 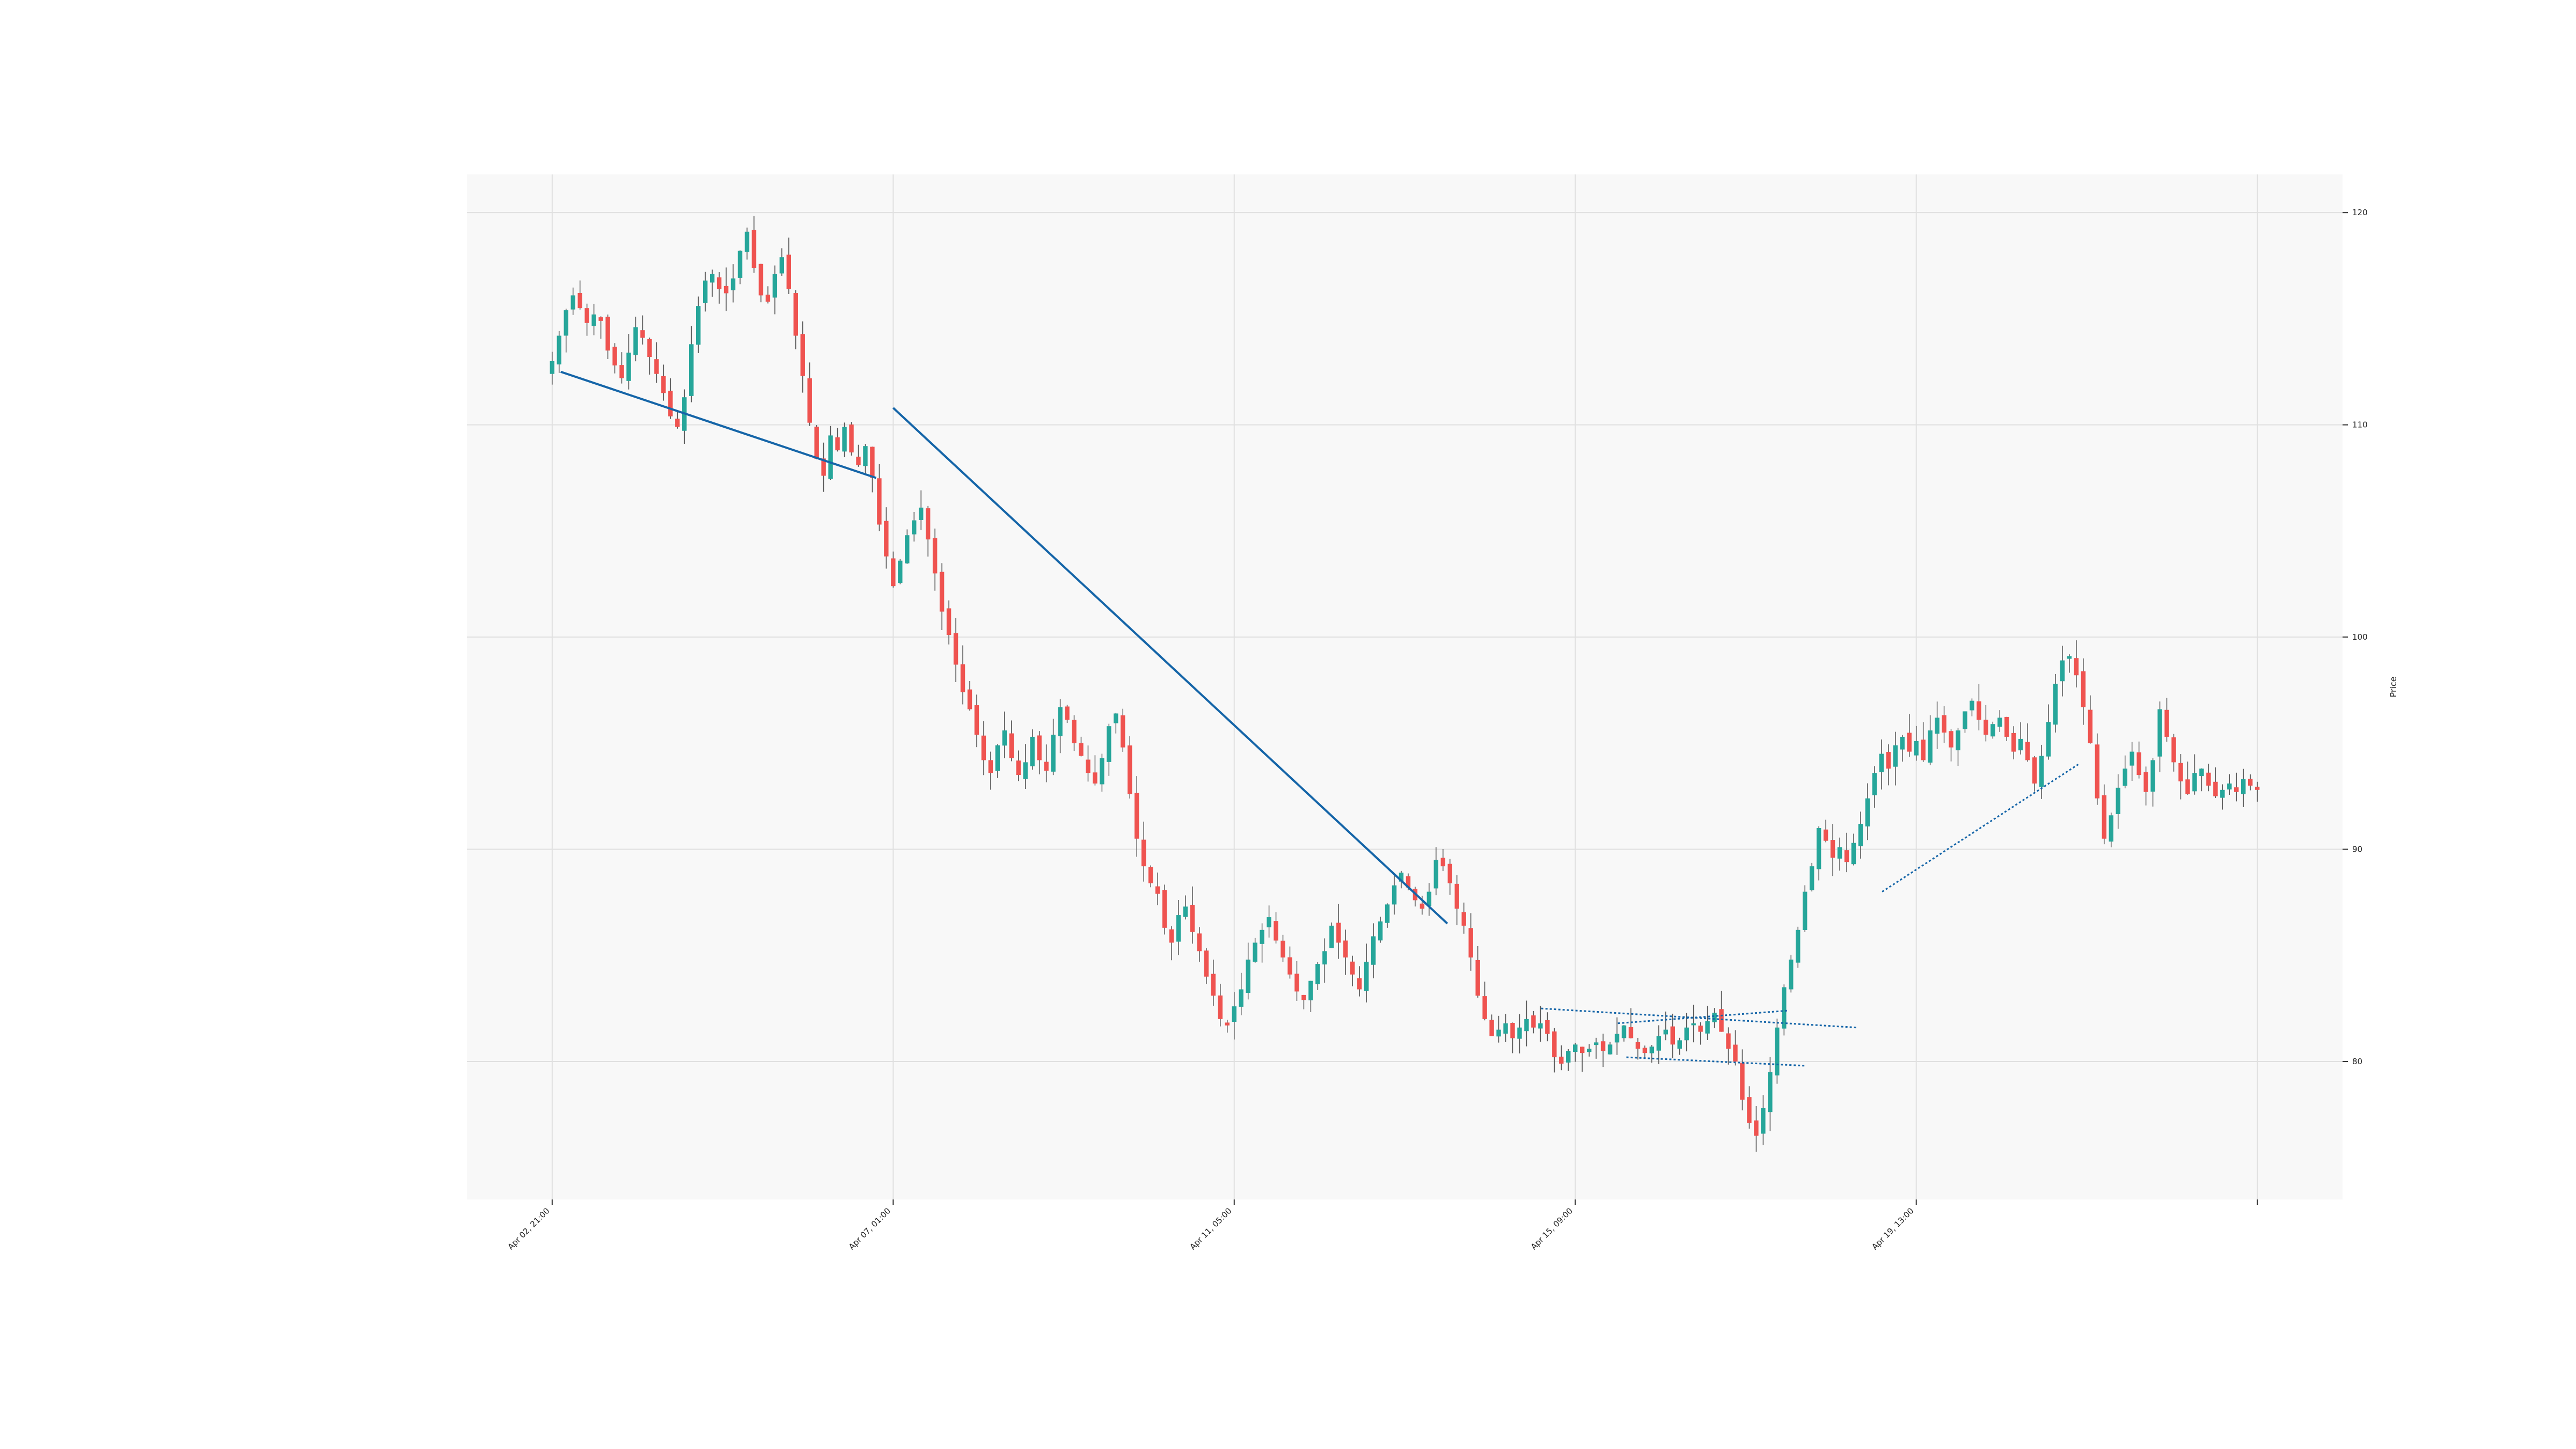 What do you see at coordinates (1210, 1229) in the screenshot?
I see `x-tick-label: Apr 11, 05:00` at bounding box center [1210, 1229].